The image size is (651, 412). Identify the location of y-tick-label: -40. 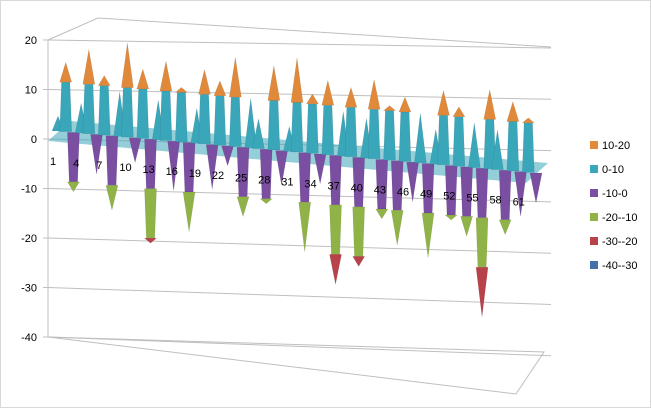
(29, 338).